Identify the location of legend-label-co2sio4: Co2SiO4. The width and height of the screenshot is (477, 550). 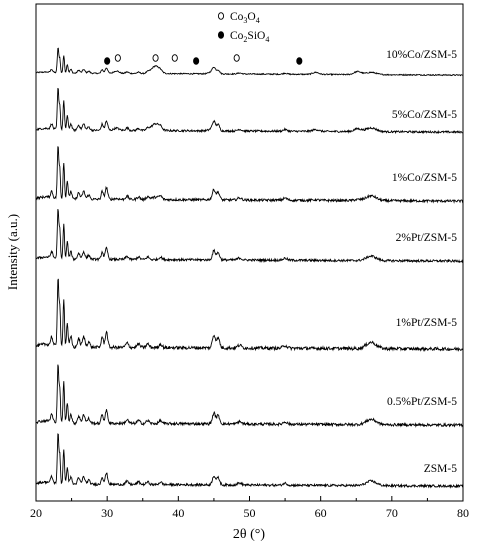
(249, 37).